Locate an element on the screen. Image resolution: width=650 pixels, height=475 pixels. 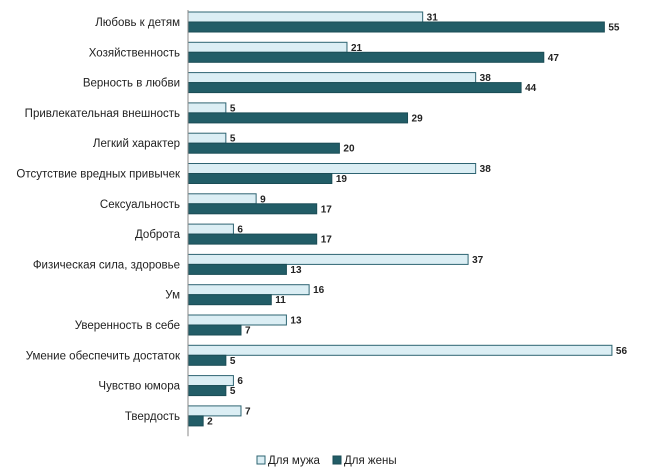
value-label-wife: 47 is located at coordinates (554, 58).